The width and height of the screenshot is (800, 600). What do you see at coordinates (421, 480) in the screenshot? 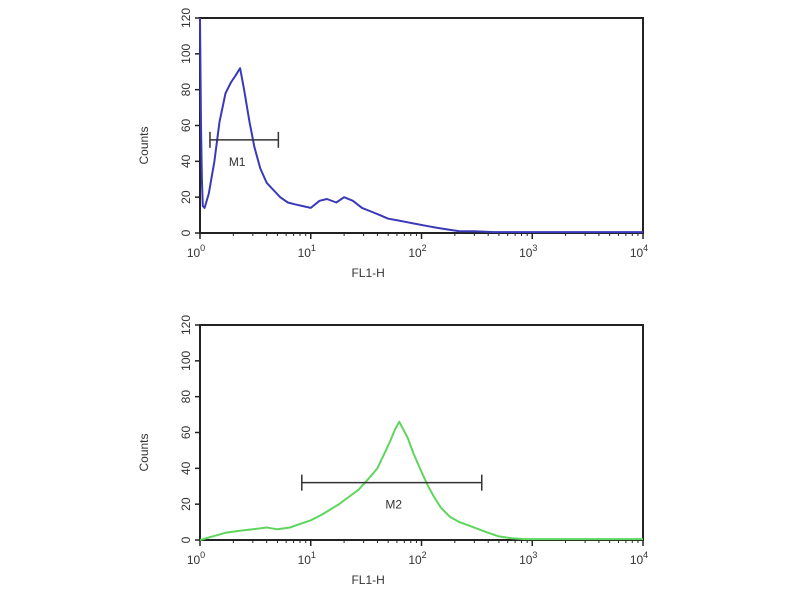
I see `histogram-line` at bounding box center [421, 480].